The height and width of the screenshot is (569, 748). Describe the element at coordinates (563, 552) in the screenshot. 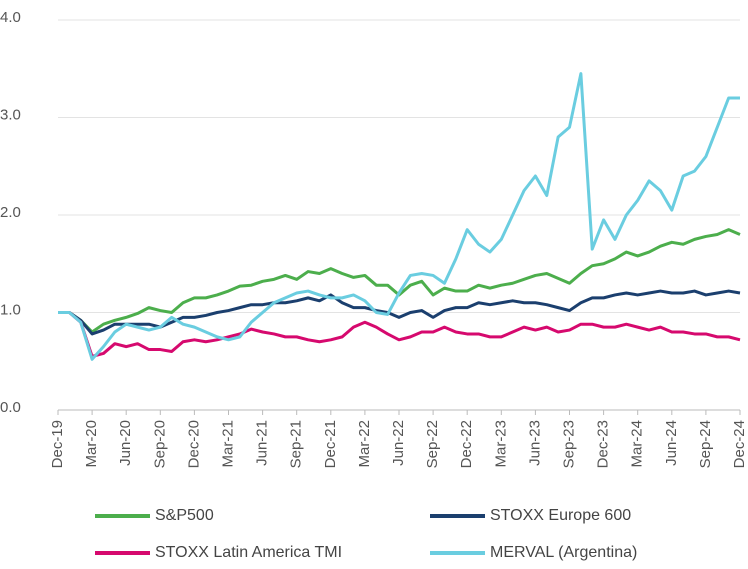

I see `legend-label: MERVAL (Argentina)` at that location.